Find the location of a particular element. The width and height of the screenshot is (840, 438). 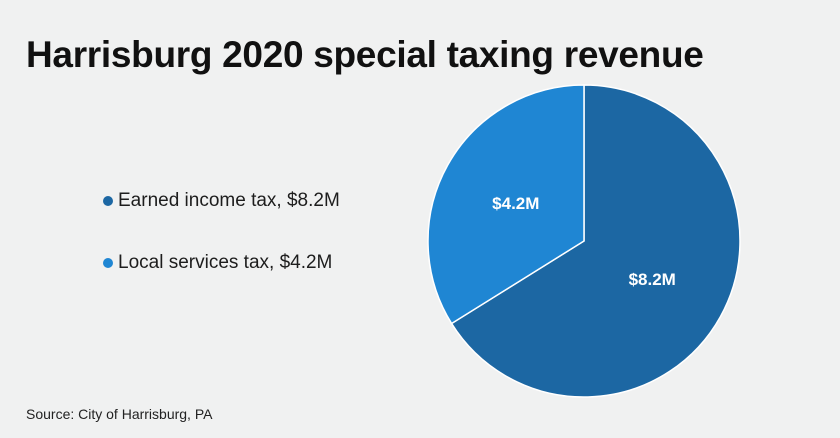

legend-item-local-services: Local services tax, $4.2M is located at coordinates (221, 263).